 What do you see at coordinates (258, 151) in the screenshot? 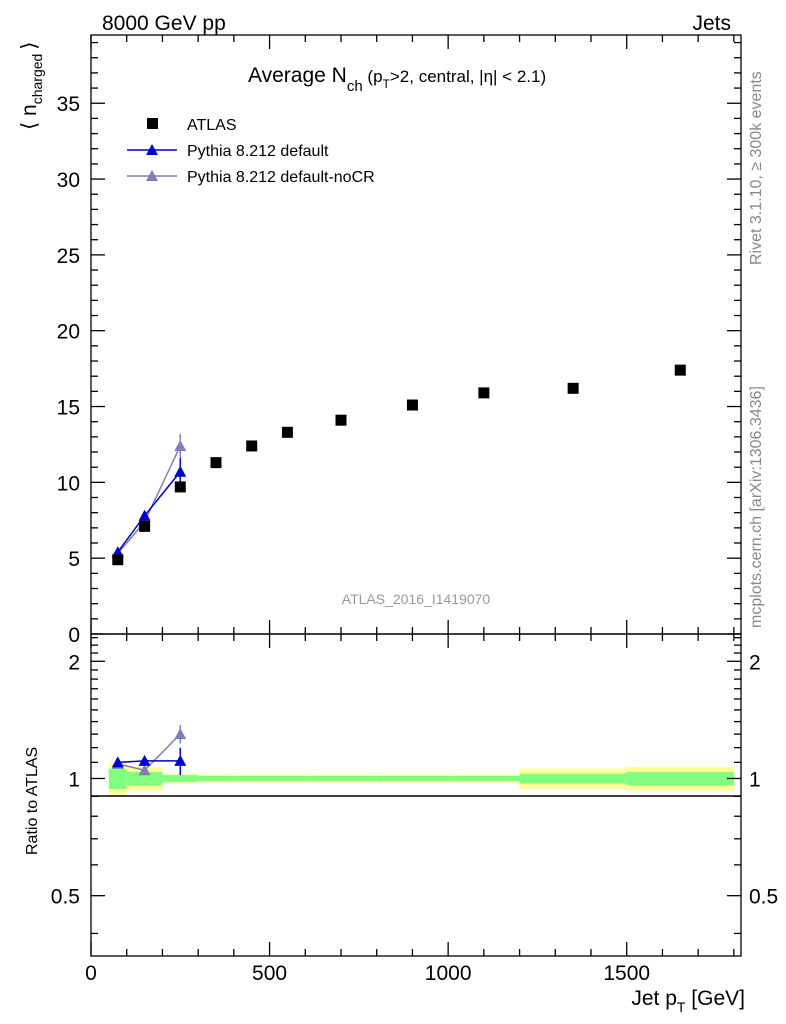
I see `legend-label-default: Pythia 8.212 default` at bounding box center [258, 151].